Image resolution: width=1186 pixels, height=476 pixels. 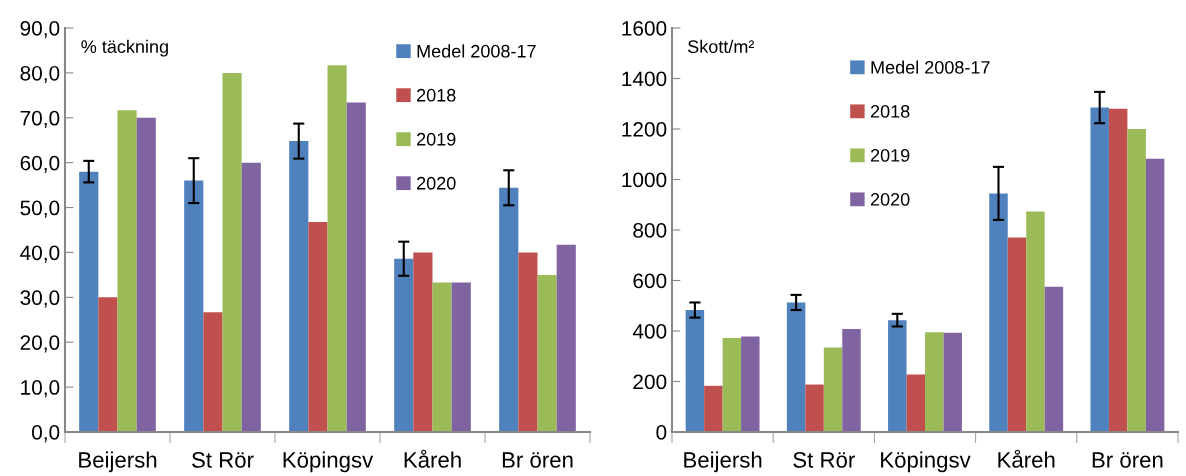 What do you see at coordinates (40, 344) in the screenshot?
I see `y-tick-label: 20,0` at bounding box center [40, 344].